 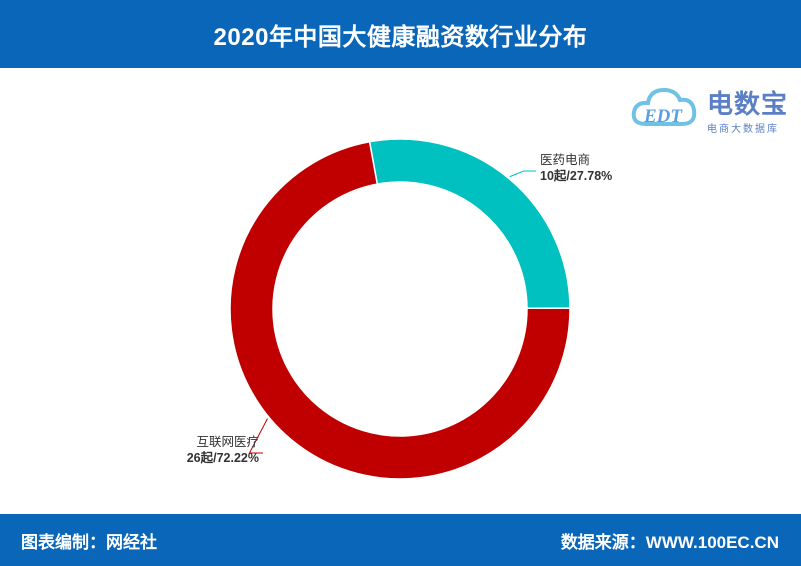 I want to click on label-name-0: 医药电商, so click(x=565, y=159).